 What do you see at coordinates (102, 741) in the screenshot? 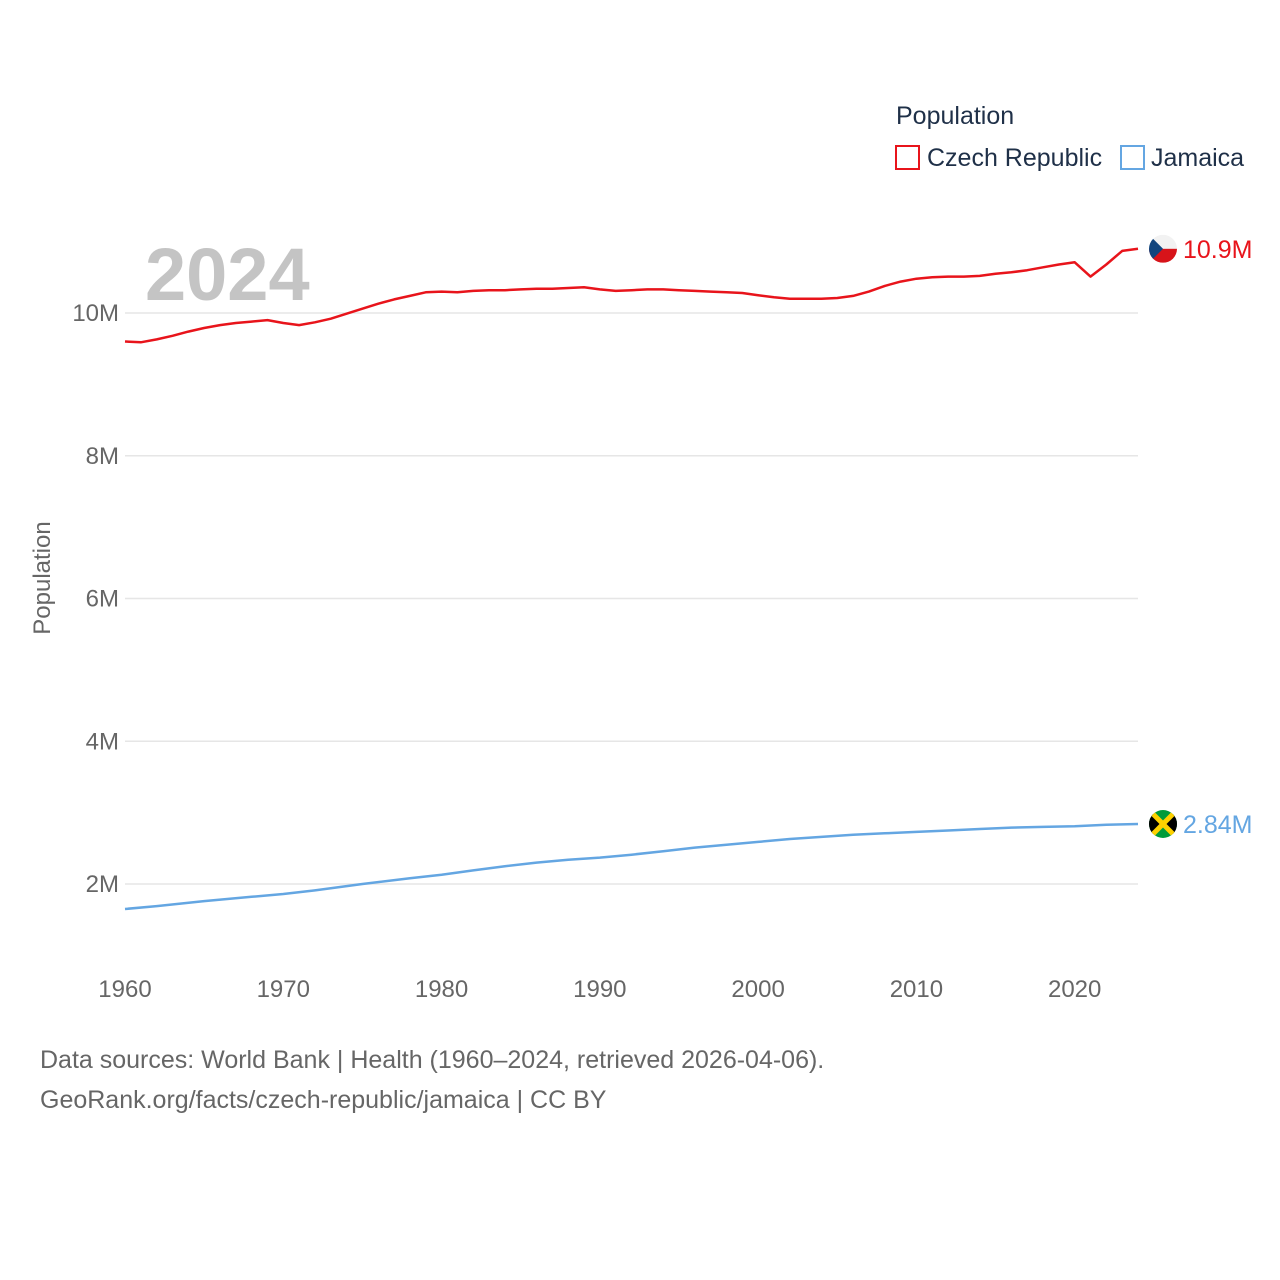
I see `y-tick-label: 4M` at bounding box center [102, 741].